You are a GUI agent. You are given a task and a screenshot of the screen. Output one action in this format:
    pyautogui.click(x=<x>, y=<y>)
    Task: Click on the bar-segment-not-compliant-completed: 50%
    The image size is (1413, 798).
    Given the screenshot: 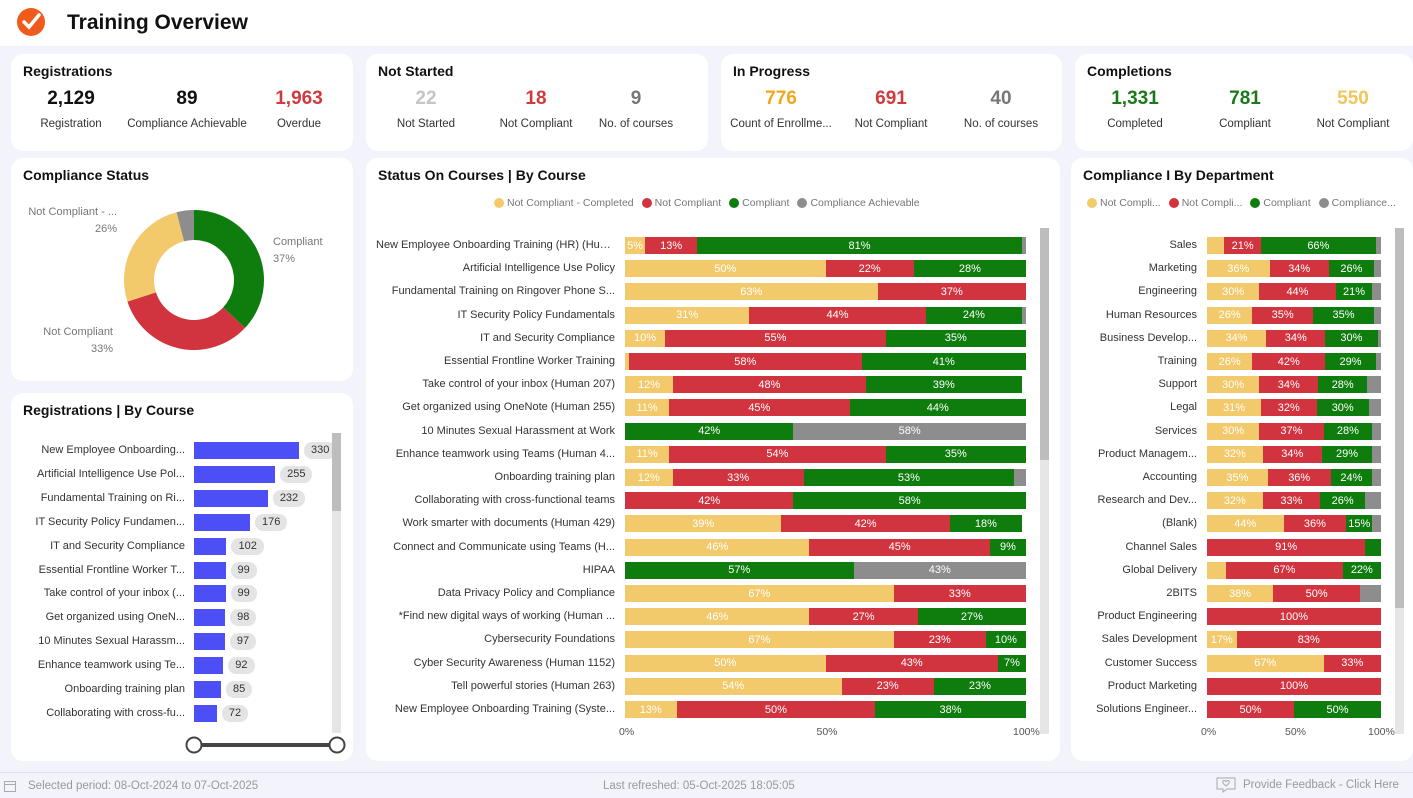 What is the action you would take?
    pyautogui.click(x=725, y=269)
    